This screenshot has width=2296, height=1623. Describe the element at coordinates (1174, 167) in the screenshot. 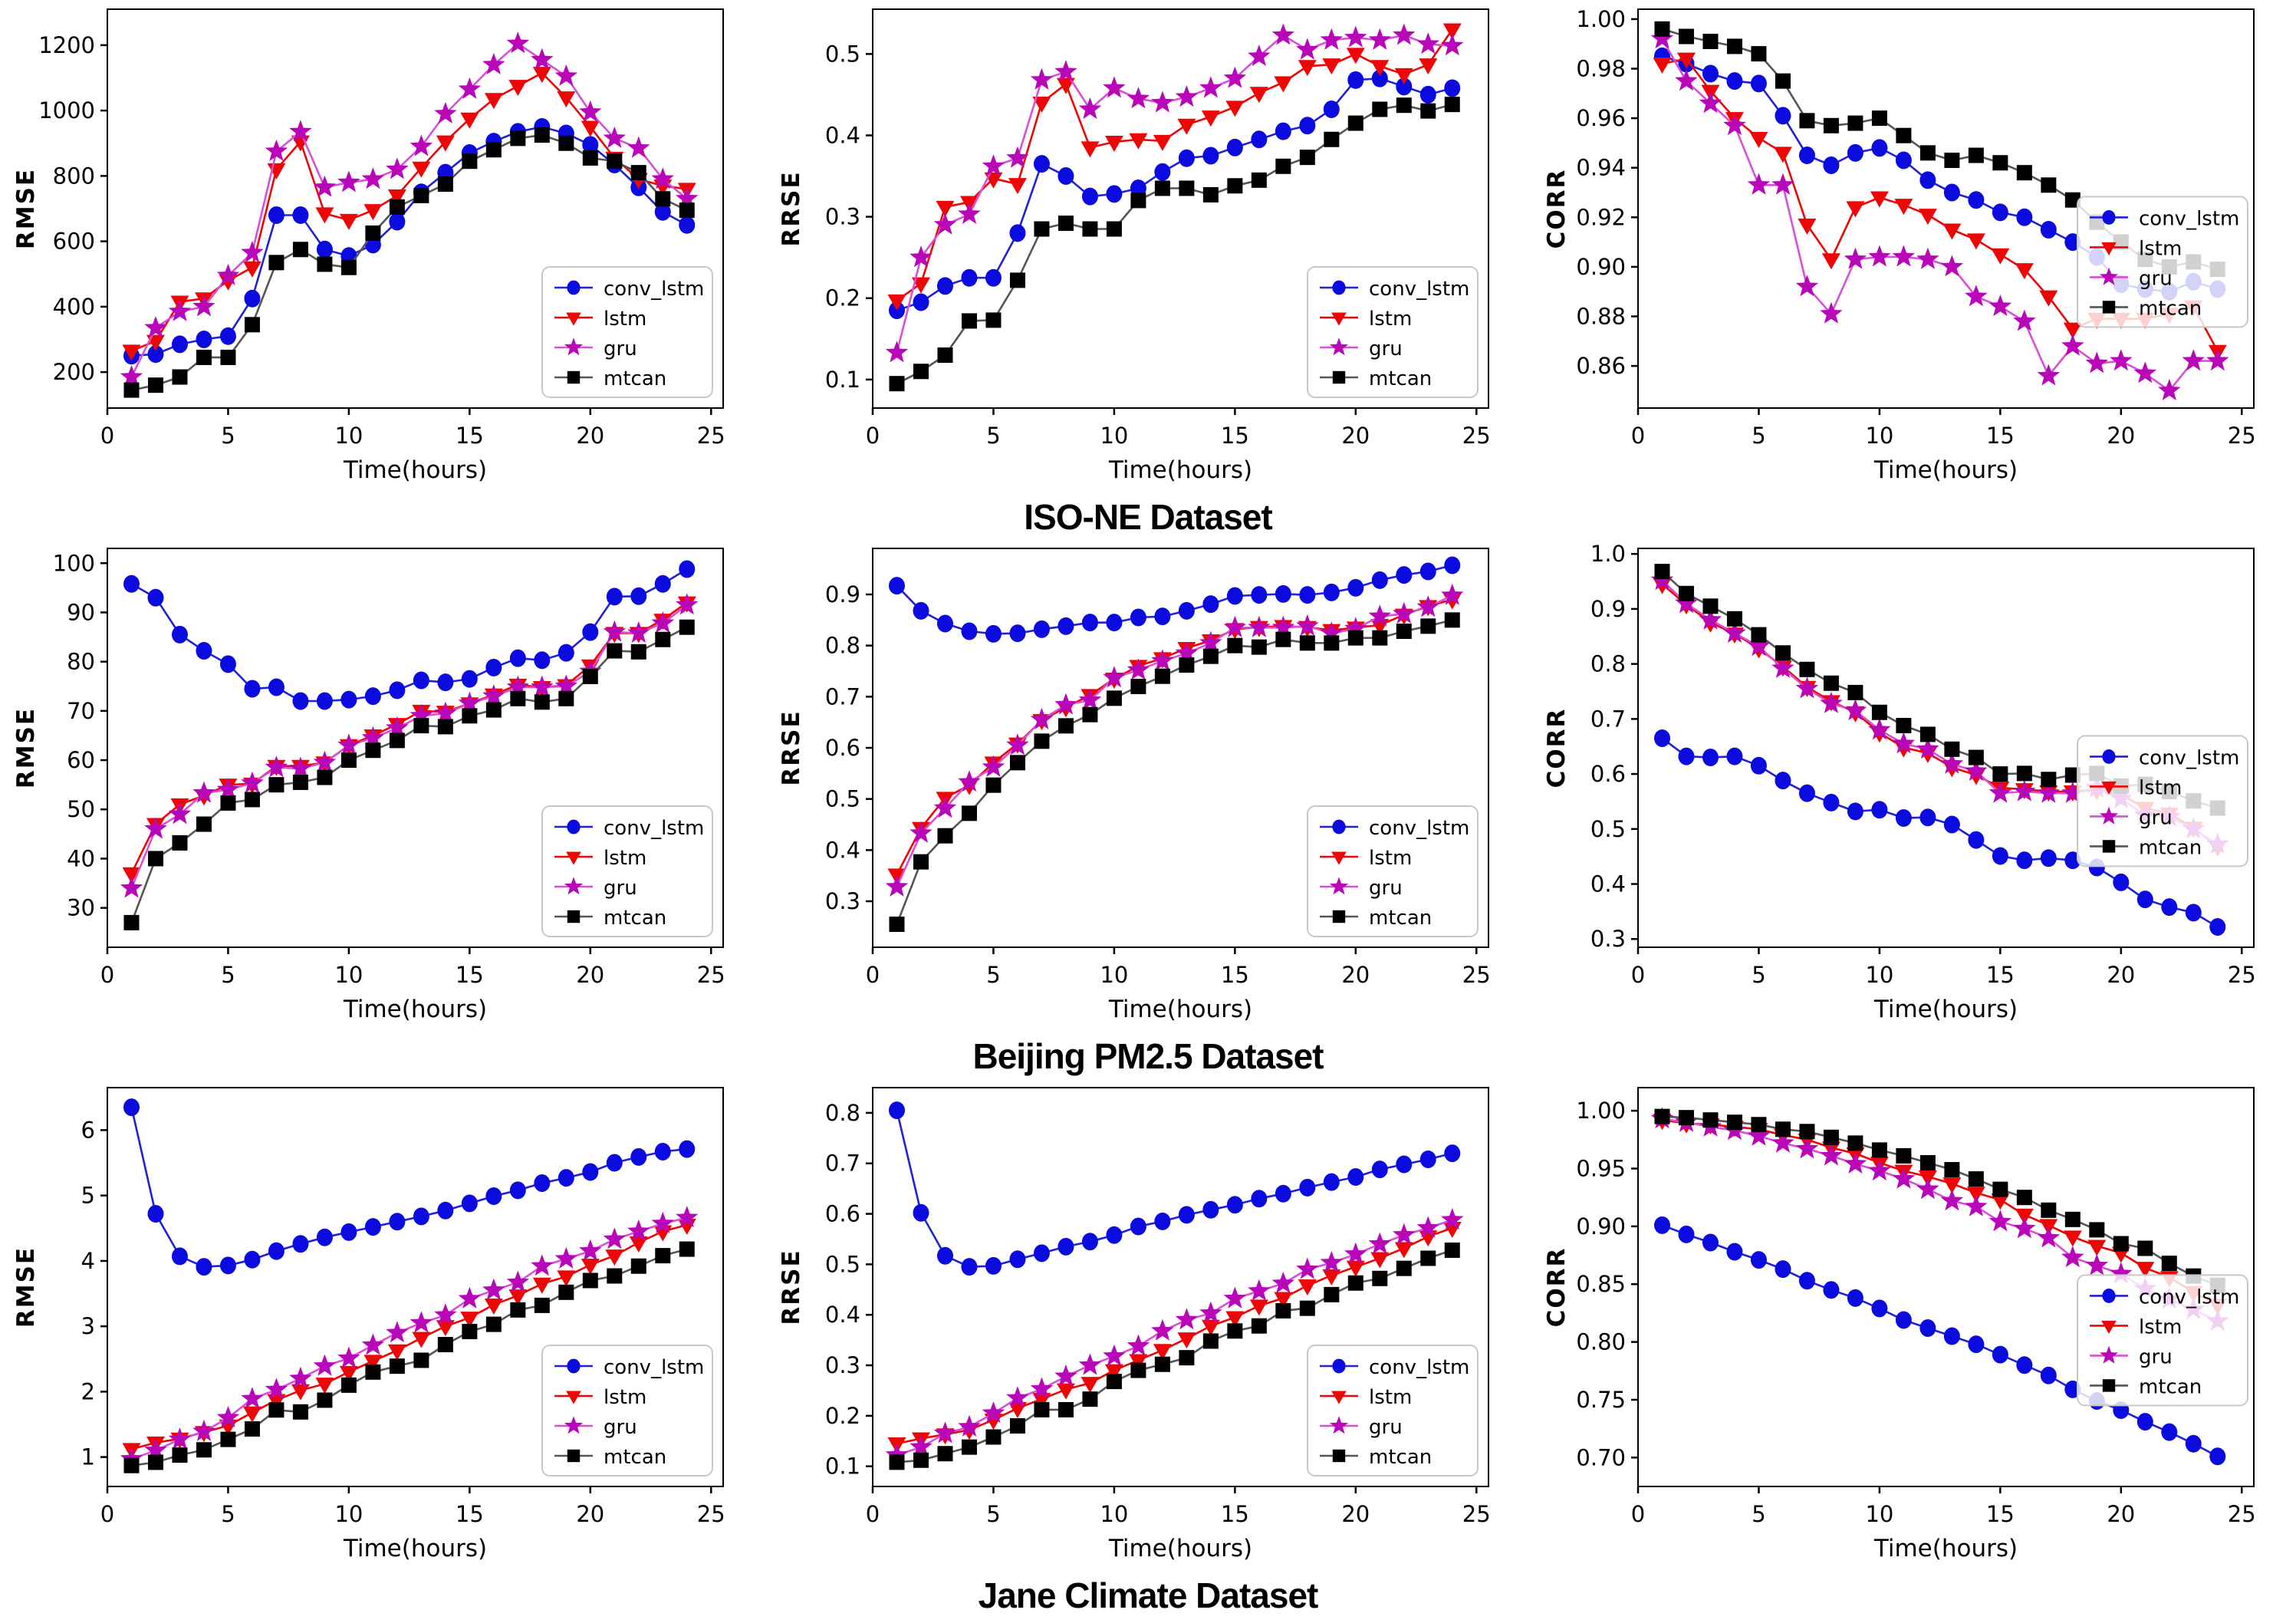

I see `series-lstm` at that location.